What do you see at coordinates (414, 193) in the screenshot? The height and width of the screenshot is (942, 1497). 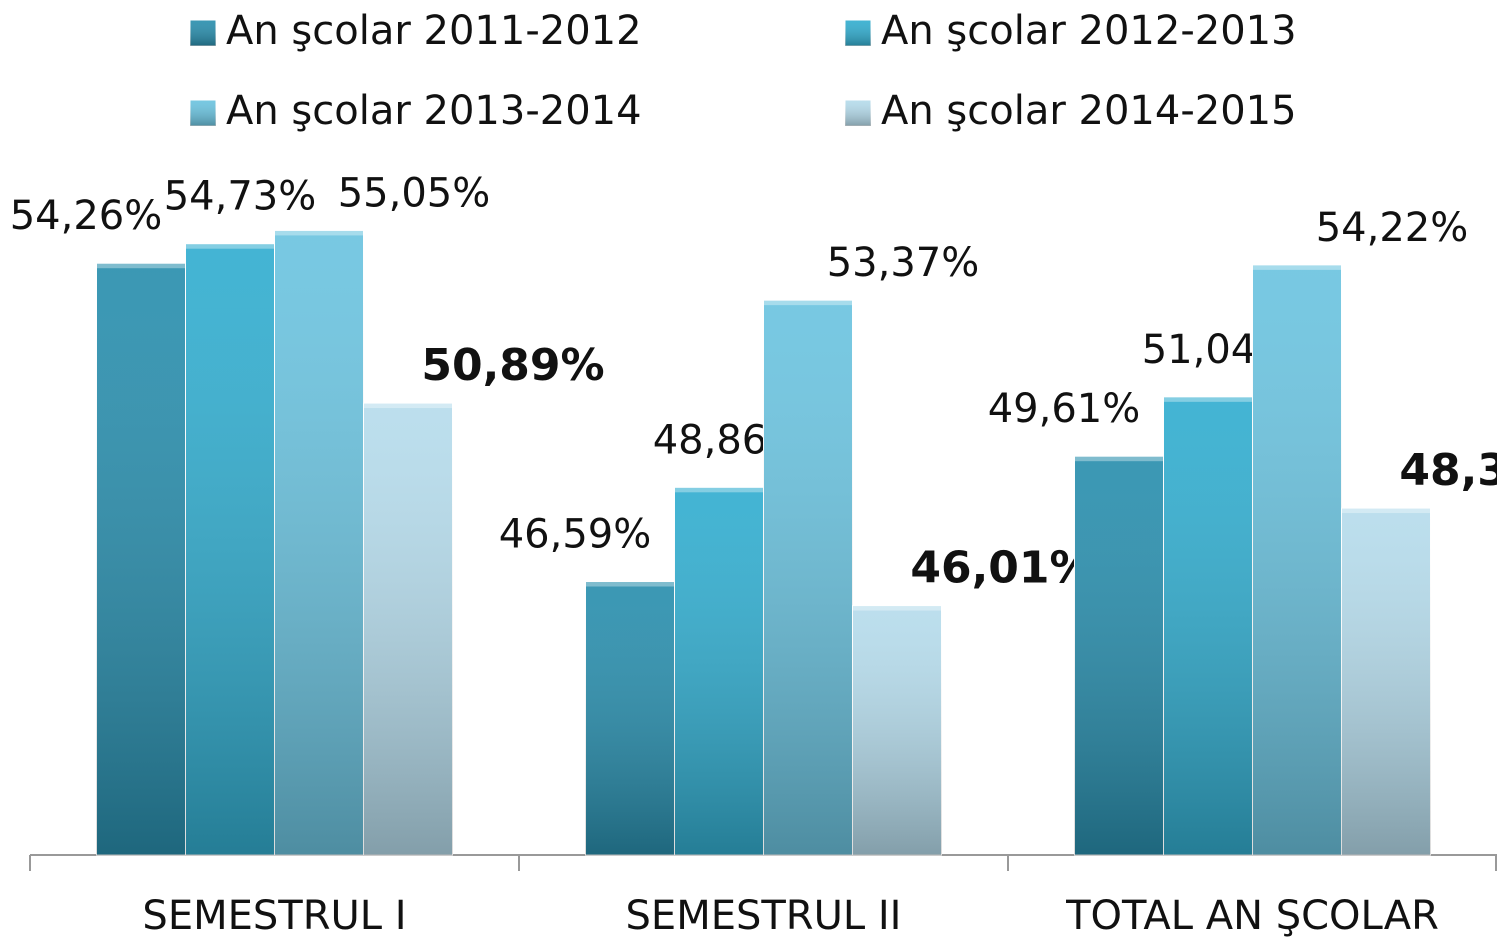 I see `data-label: 55,05%` at bounding box center [414, 193].